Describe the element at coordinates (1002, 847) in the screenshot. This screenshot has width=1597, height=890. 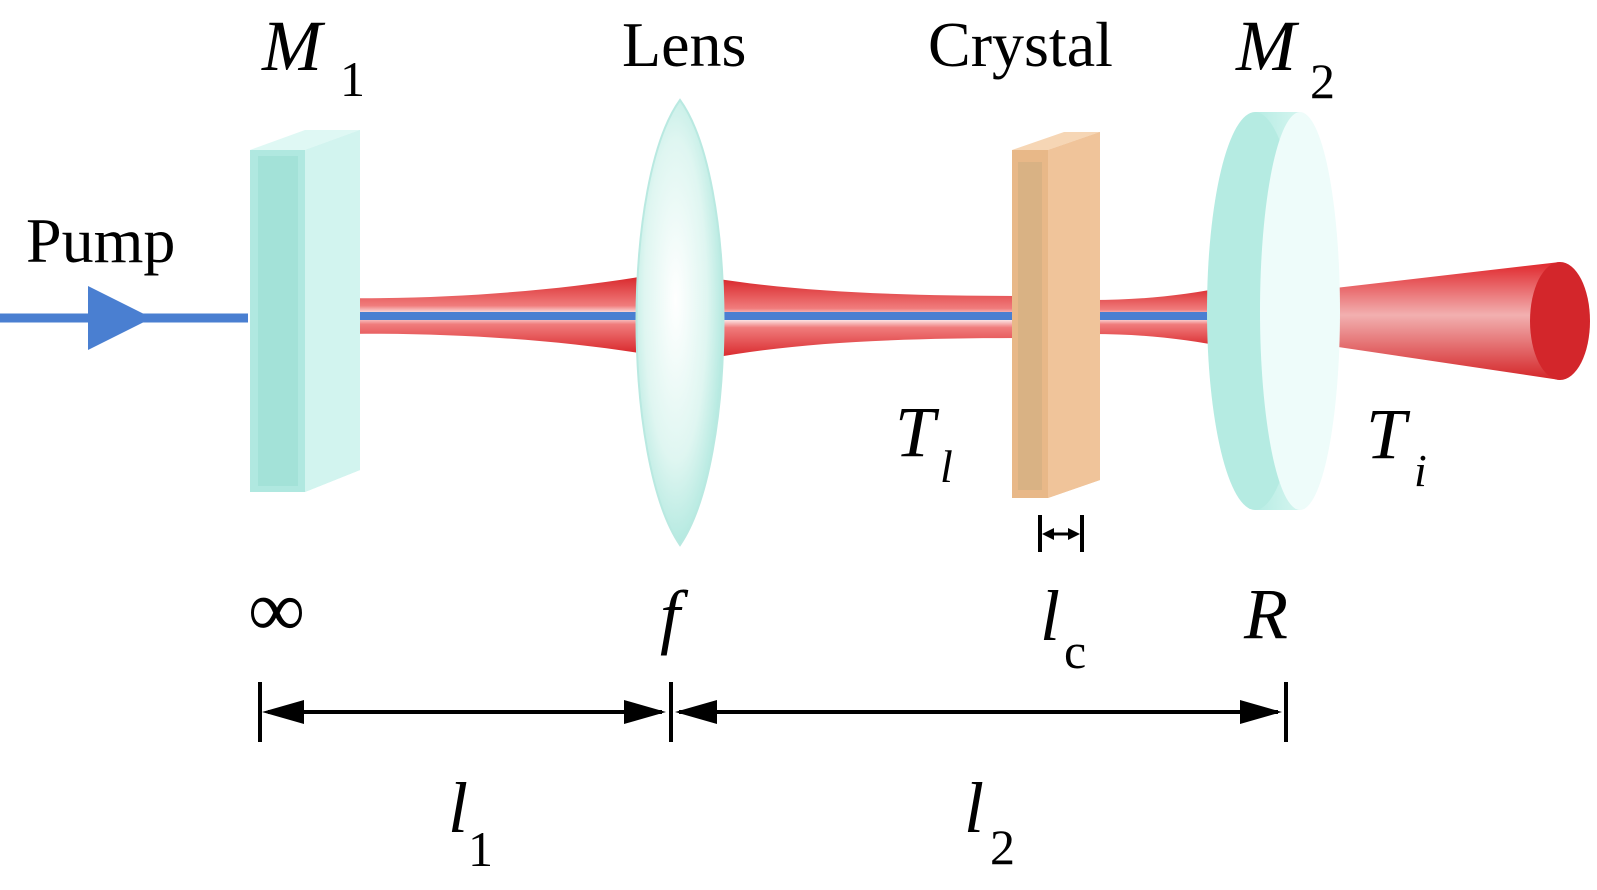
I see `l2-label-subscript: 2` at that location.